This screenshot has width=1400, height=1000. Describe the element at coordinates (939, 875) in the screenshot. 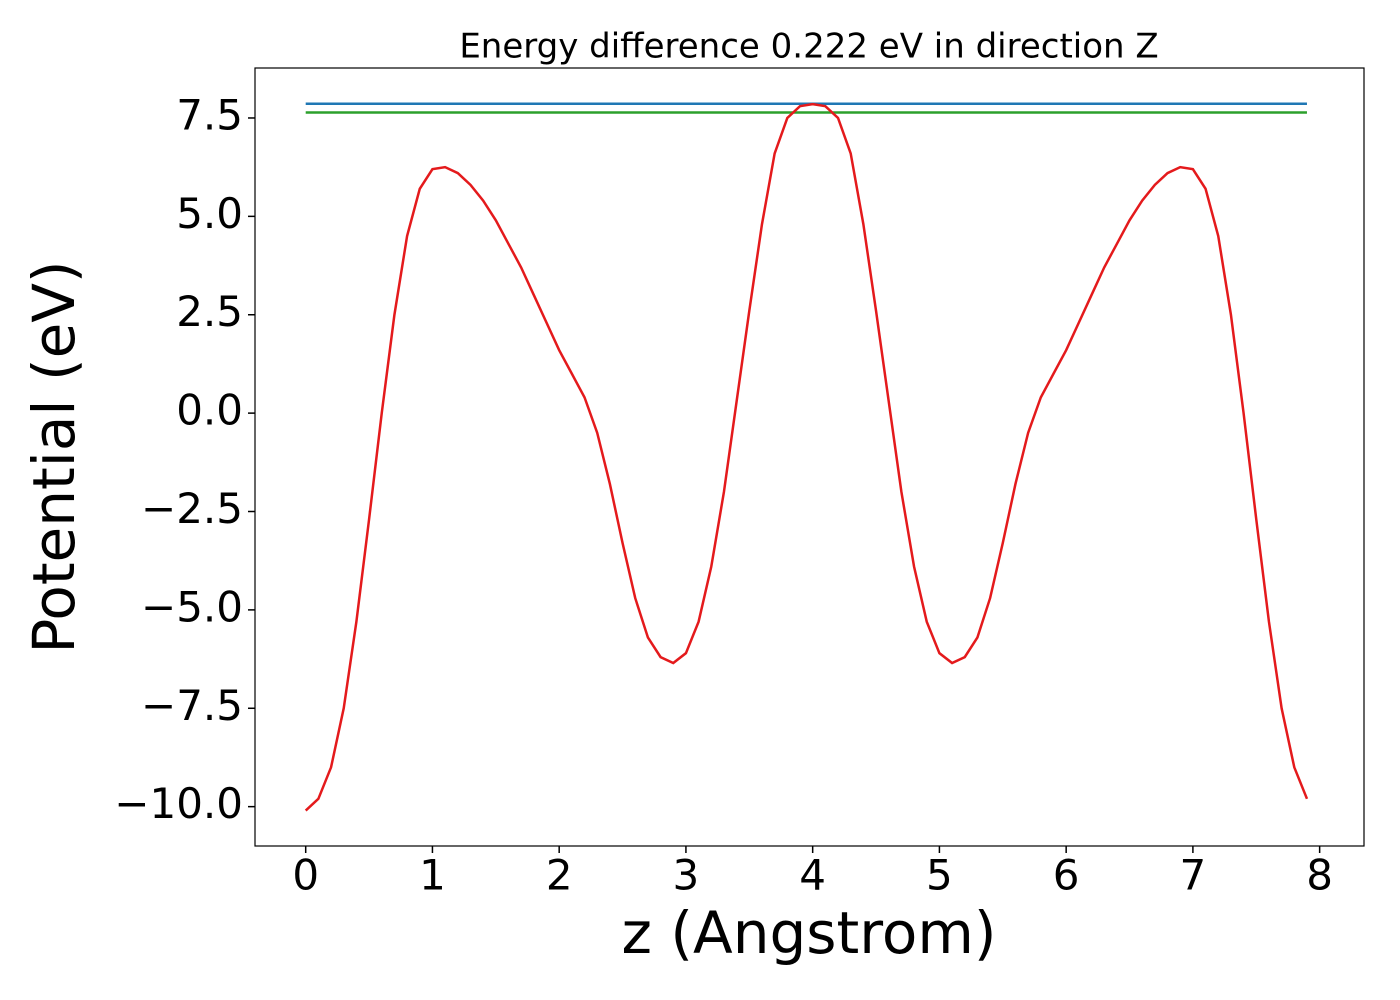

I see `x-tick-label: 5` at that location.